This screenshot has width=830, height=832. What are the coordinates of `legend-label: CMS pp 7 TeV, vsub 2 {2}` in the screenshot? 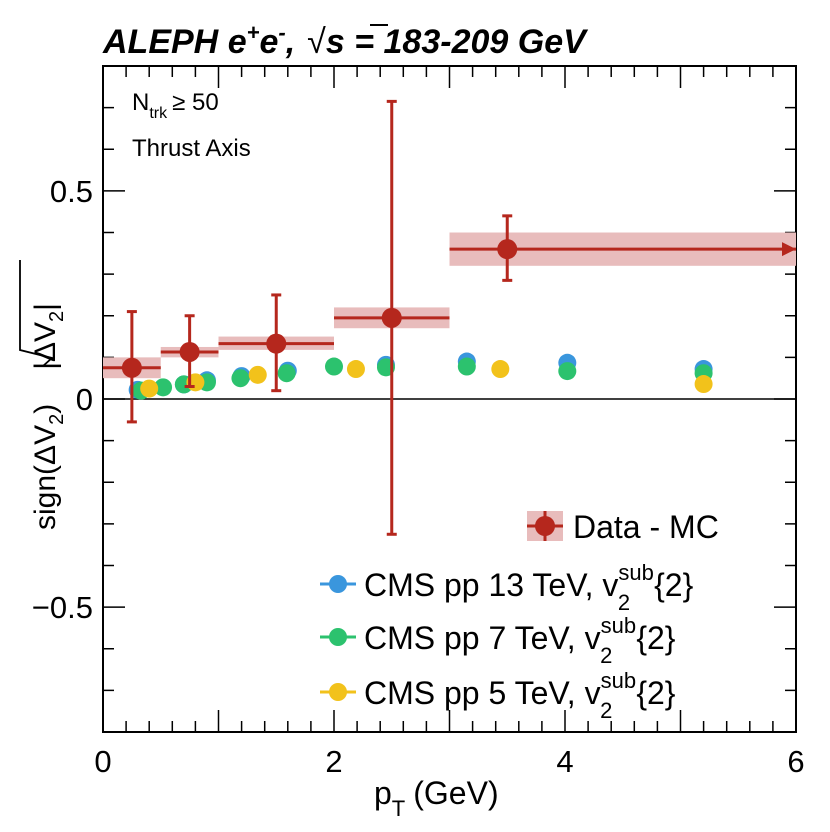 It's located at (520, 640).